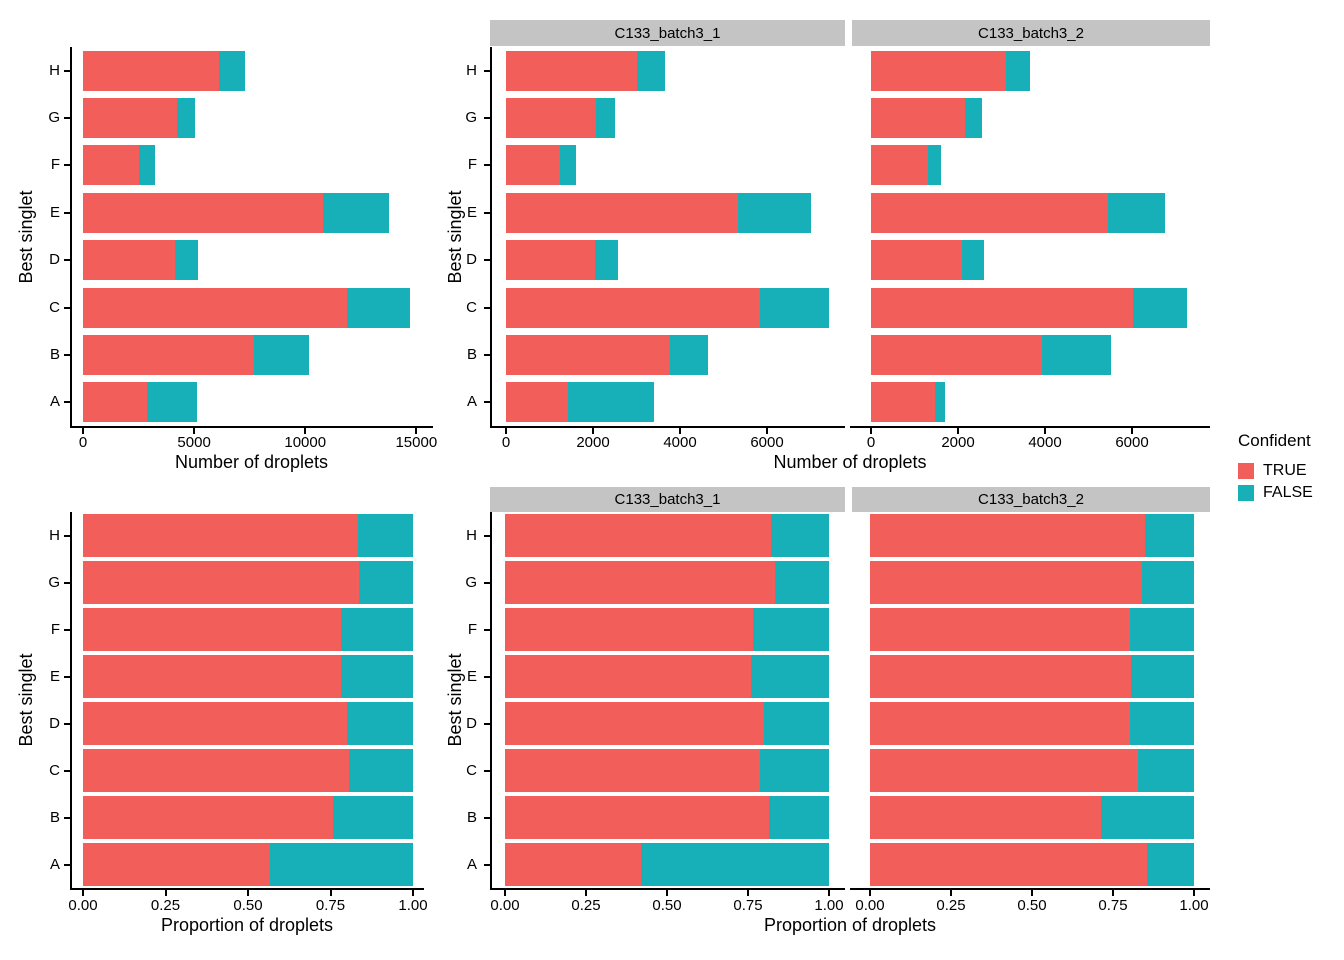 The image size is (1344, 960). Describe the element at coordinates (54, 212) in the screenshot. I see `y-category-label: E` at that location.